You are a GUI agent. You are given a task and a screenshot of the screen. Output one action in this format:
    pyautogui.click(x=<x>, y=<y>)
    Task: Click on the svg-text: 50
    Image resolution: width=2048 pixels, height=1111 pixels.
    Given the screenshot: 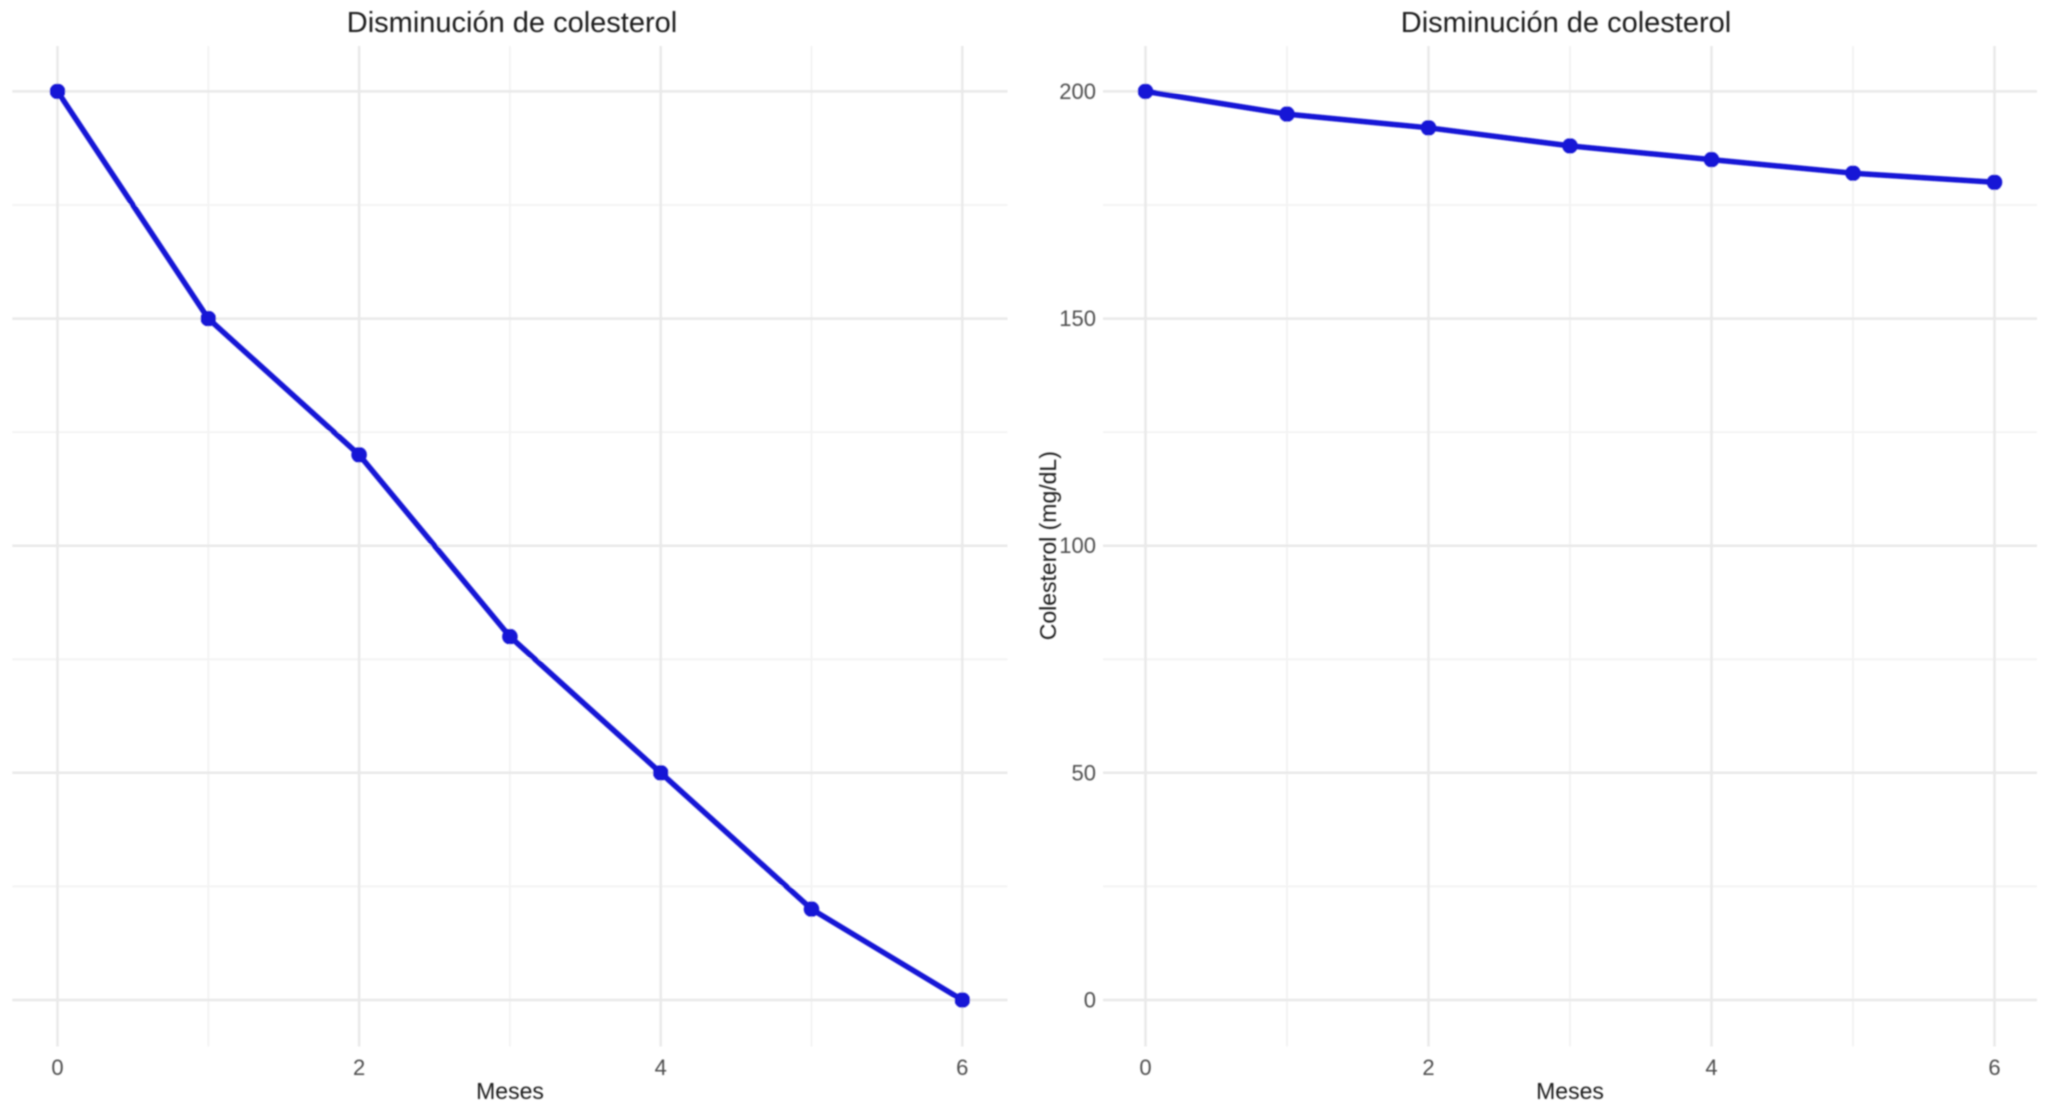 What is the action you would take?
    pyautogui.click(x=1084, y=772)
    